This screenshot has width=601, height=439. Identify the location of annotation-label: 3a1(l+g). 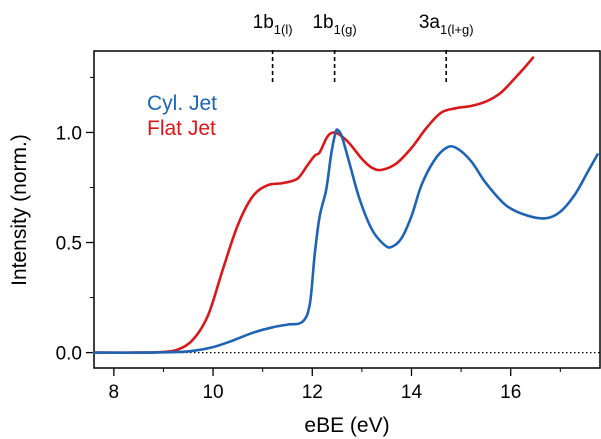
(446, 24).